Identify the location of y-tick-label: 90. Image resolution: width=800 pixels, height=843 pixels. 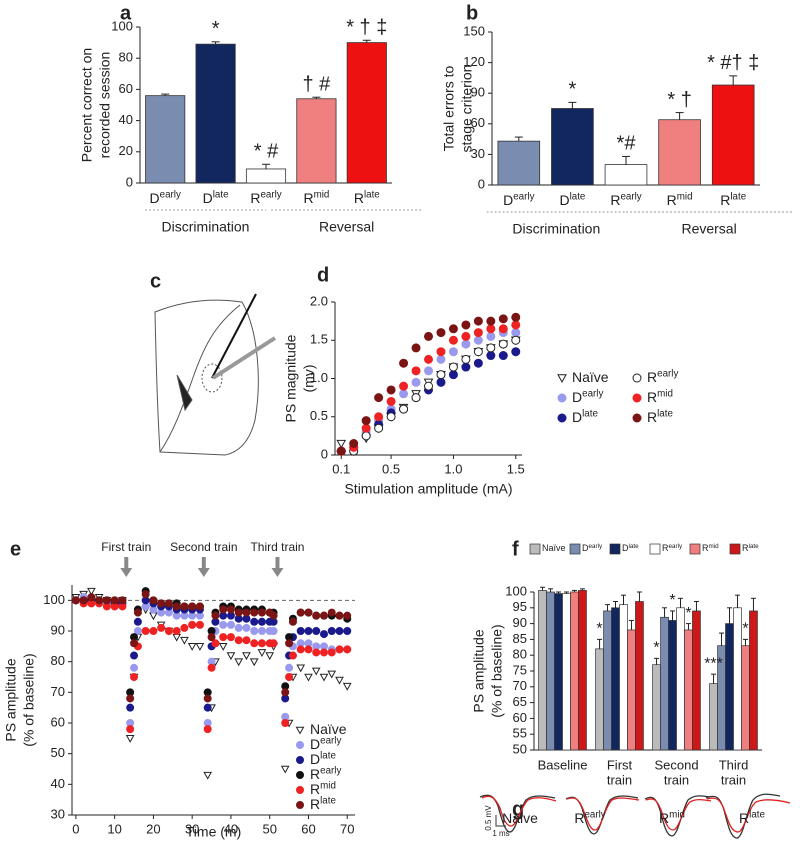
(58, 629).